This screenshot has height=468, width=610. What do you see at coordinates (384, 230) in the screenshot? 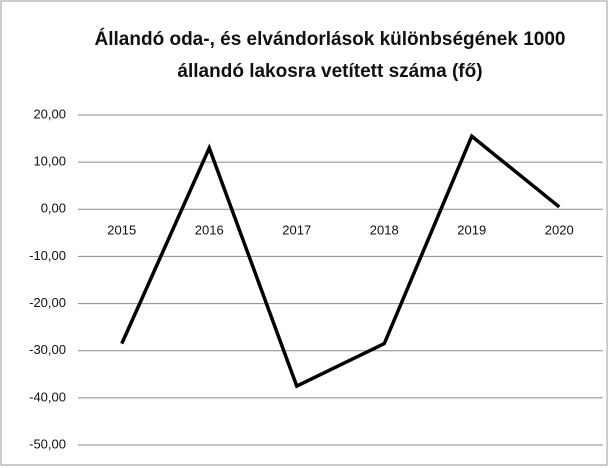
I see `x-tick-label: 2018` at bounding box center [384, 230].